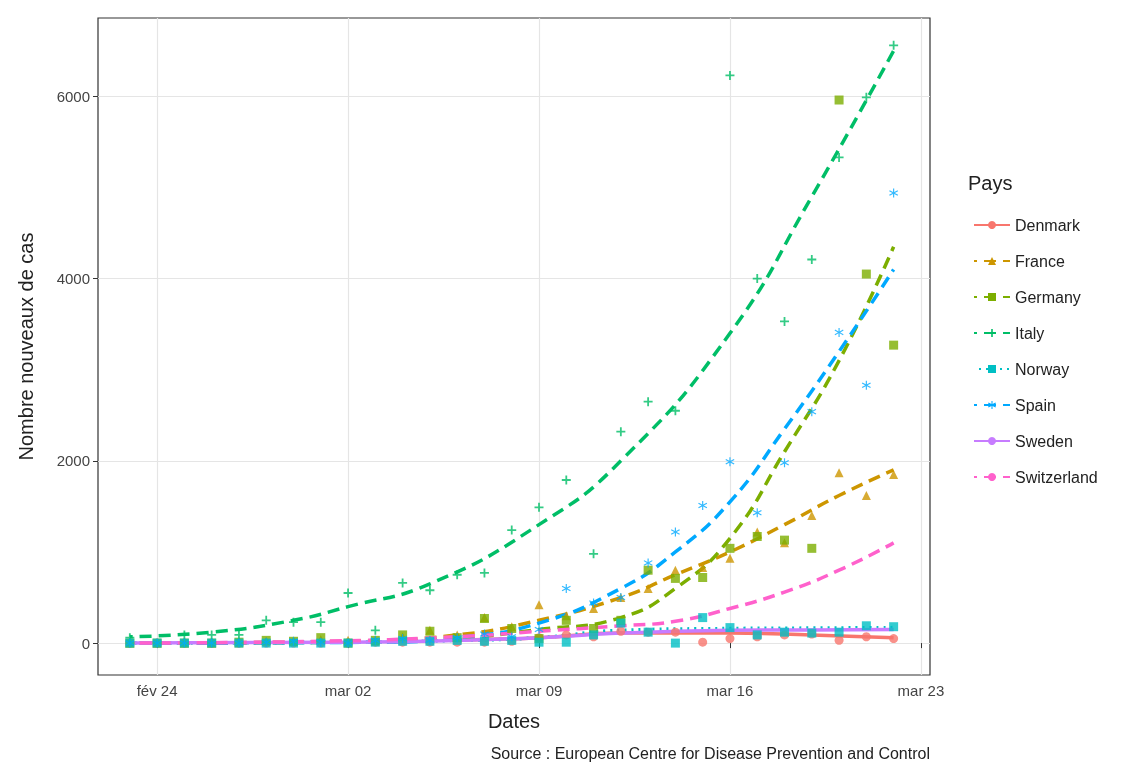  What do you see at coordinates (1056, 477) in the screenshot?
I see `legend-label: Switzerland` at bounding box center [1056, 477].